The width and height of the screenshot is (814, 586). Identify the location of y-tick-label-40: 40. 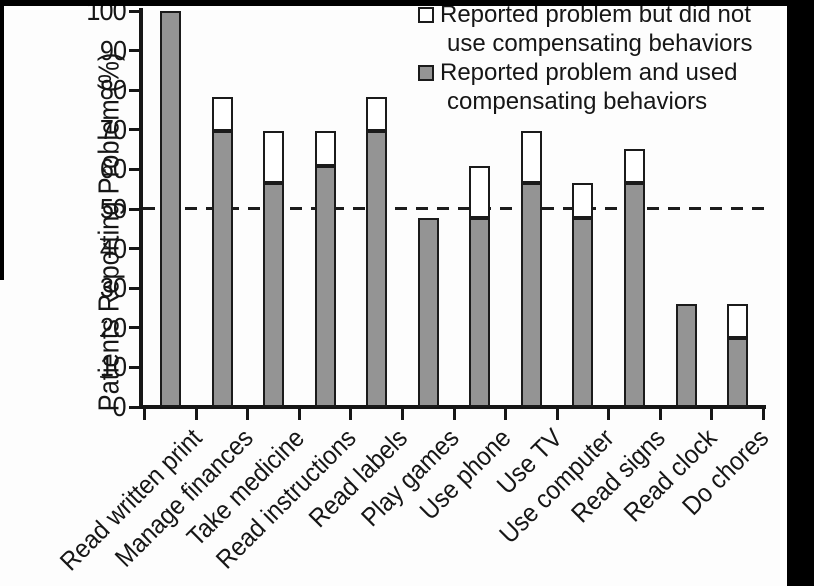
(113, 248).